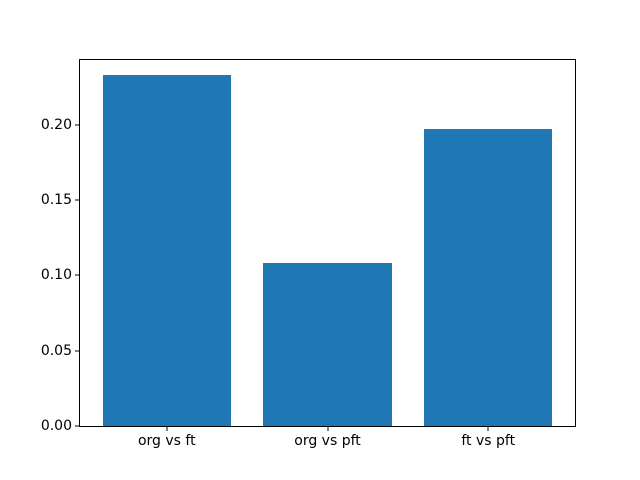 The height and width of the screenshot is (480, 640). I want to click on y-tick-label: 0.00, so click(56, 426).